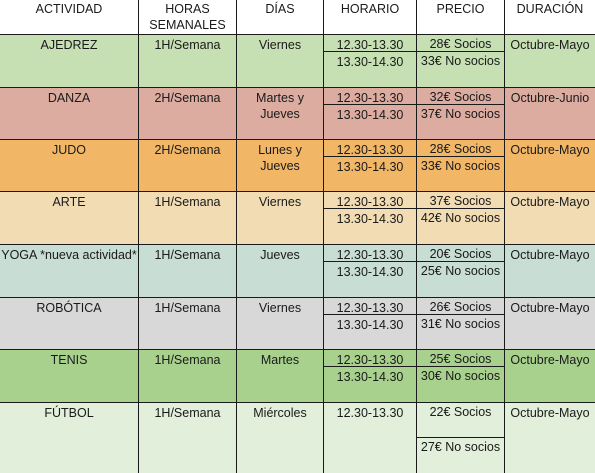  Describe the element at coordinates (461, 17) in the screenshot. I see `header-precio: PRECIO` at that location.